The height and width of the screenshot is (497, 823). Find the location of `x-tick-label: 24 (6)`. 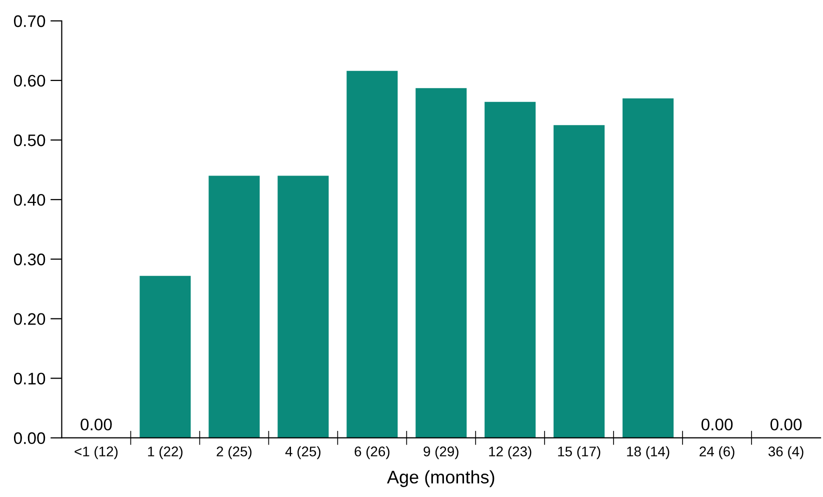

x-tick-label: 24 (6) is located at coordinates (717, 453).